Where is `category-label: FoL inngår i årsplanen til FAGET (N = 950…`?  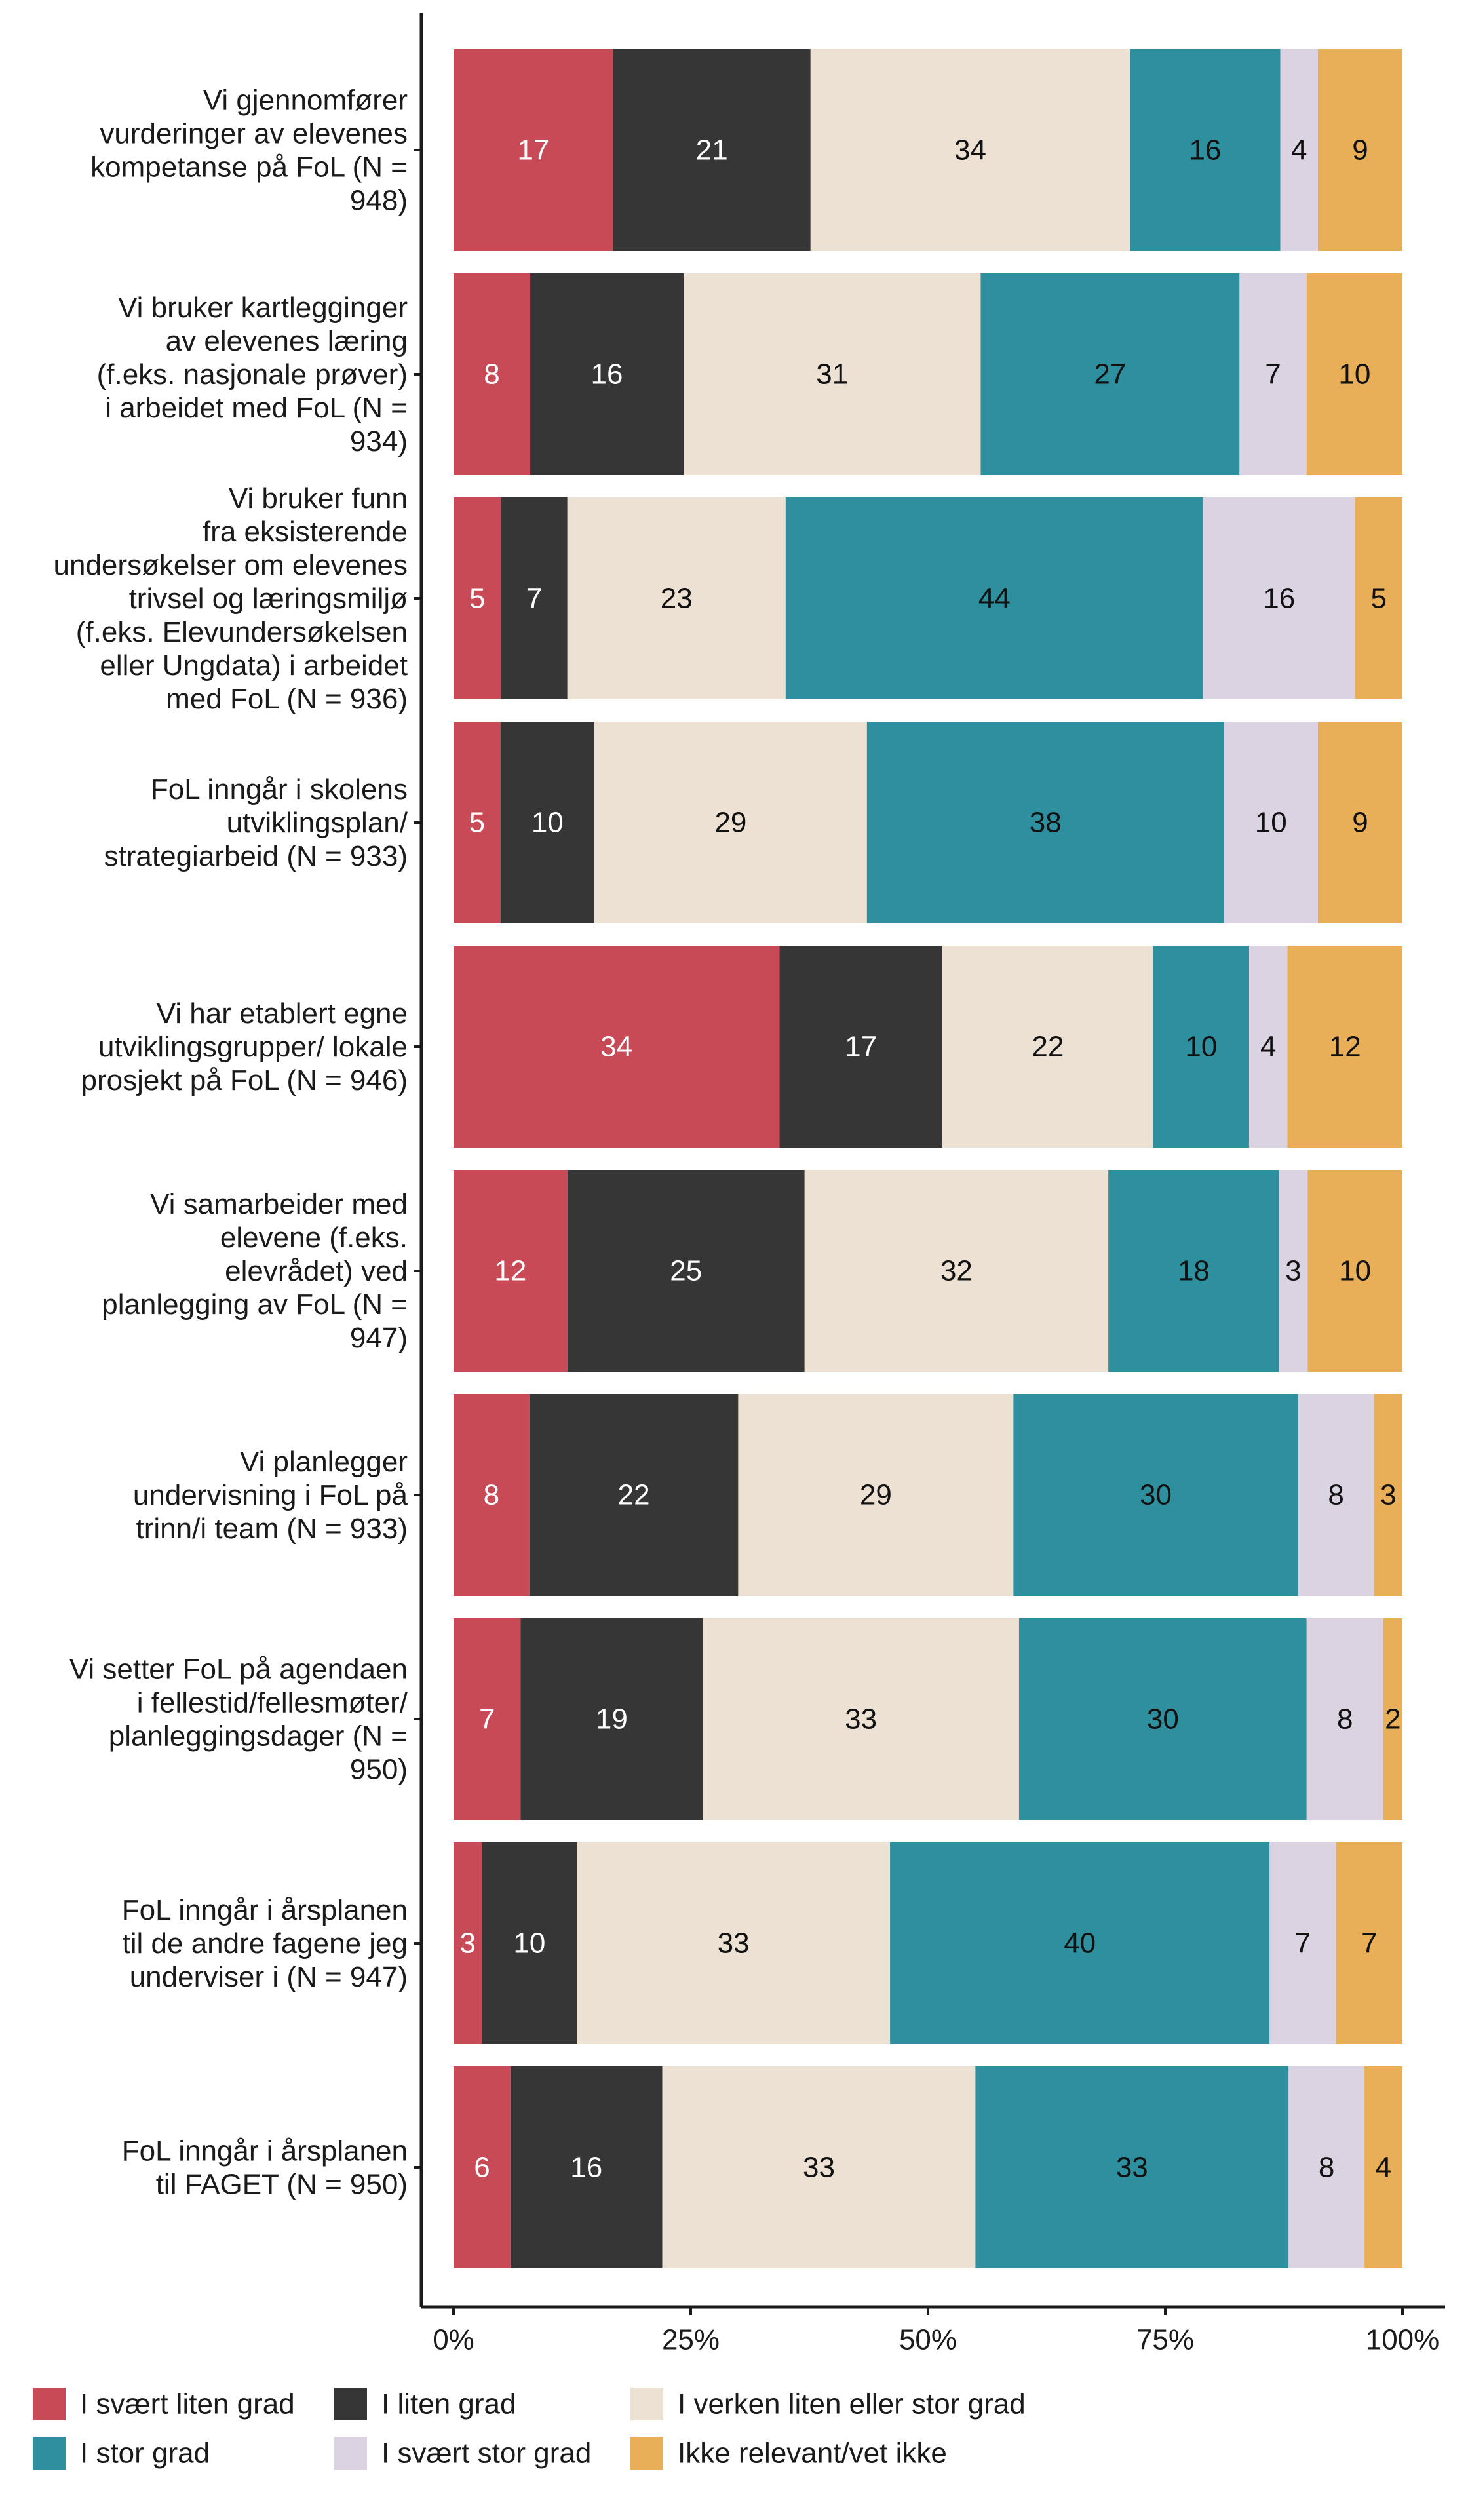 category-label: FoL inngår i årsplanen til FAGET (N = 950… is located at coordinates (265, 2167).